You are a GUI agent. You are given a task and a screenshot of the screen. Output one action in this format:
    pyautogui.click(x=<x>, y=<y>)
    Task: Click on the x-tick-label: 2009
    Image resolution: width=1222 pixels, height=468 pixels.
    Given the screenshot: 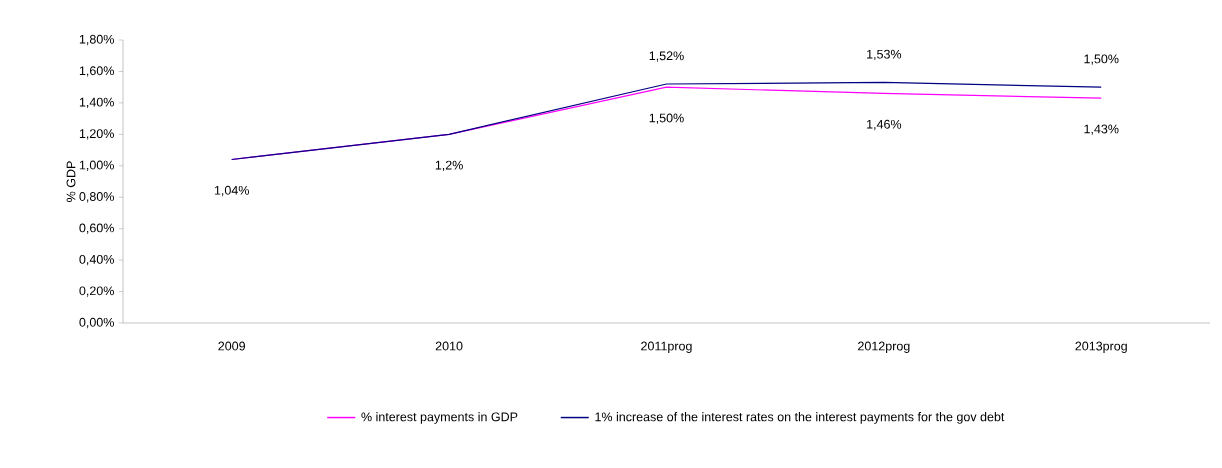 What is the action you would take?
    pyautogui.click(x=231, y=346)
    